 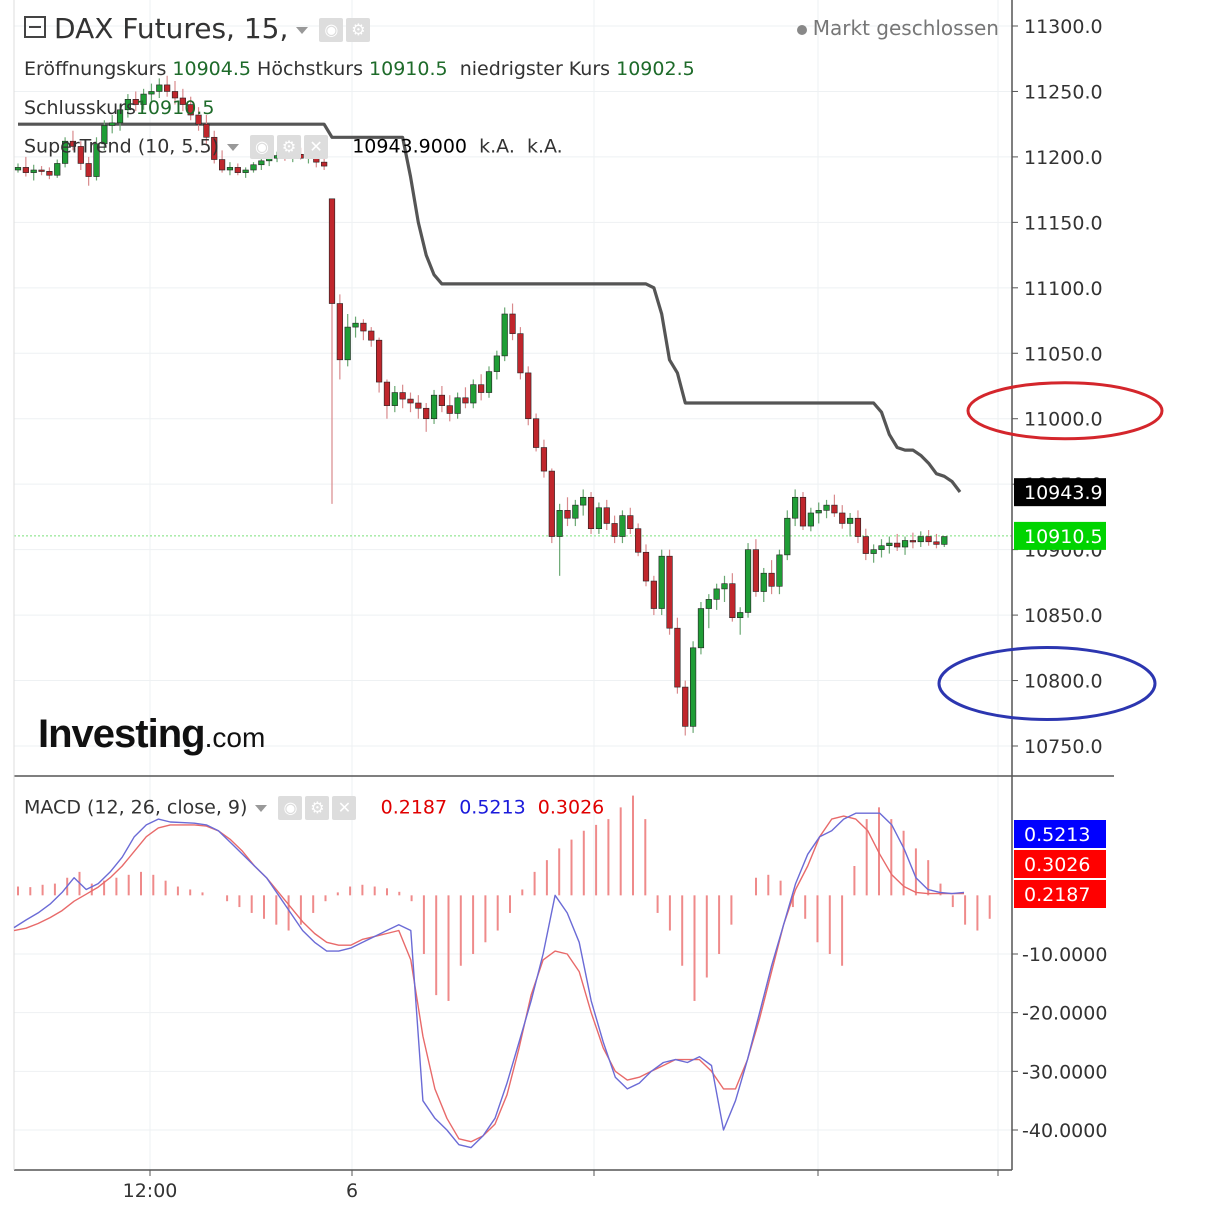 What do you see at coordinates (35, 27) in the screenshot?
I see `collapse-icon` at bounding box center [35, 27].